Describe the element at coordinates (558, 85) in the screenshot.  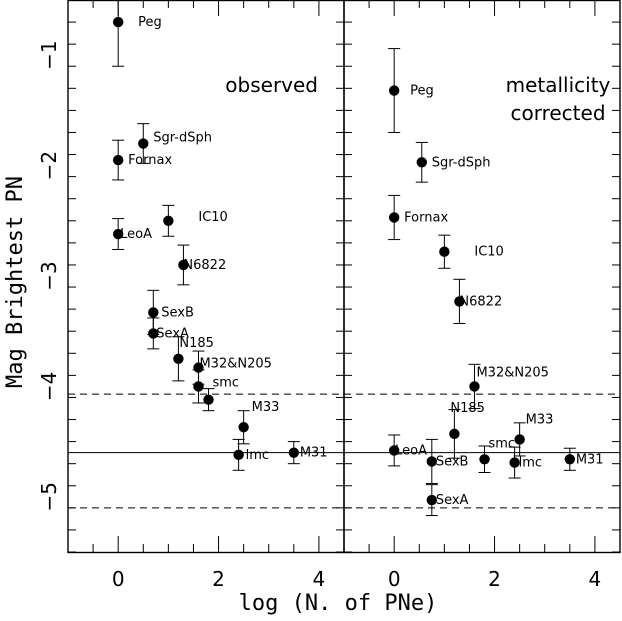
I see `panel-annotation: metallicity` at that location.